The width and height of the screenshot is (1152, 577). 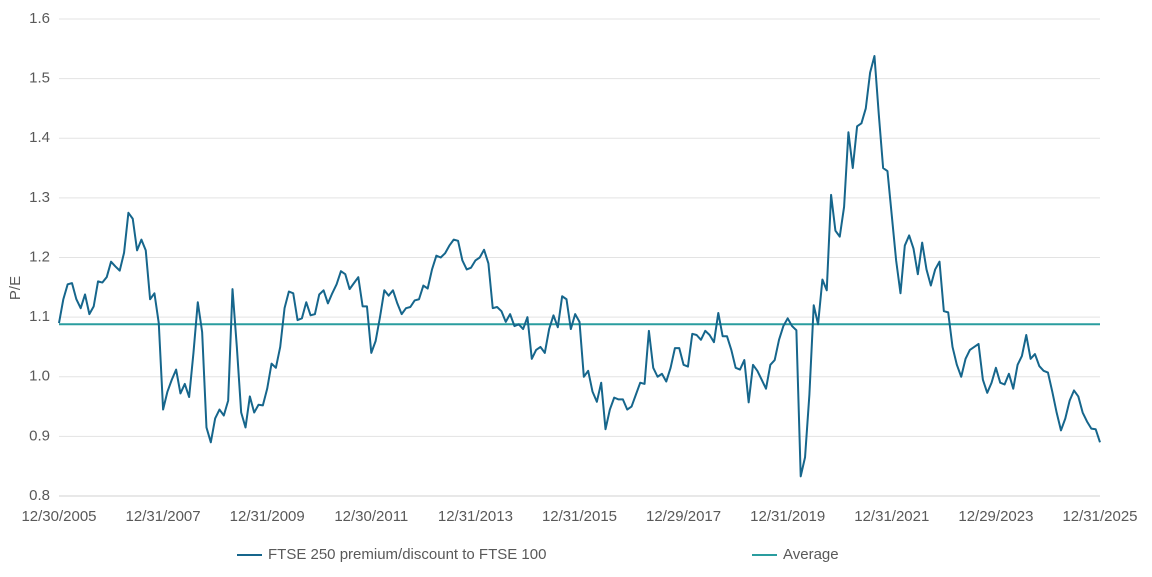 What do you see at coordinates (39, 18) in the screenshot?
I see `y-tick-label: 1.6` at bounding box center [39, 18].